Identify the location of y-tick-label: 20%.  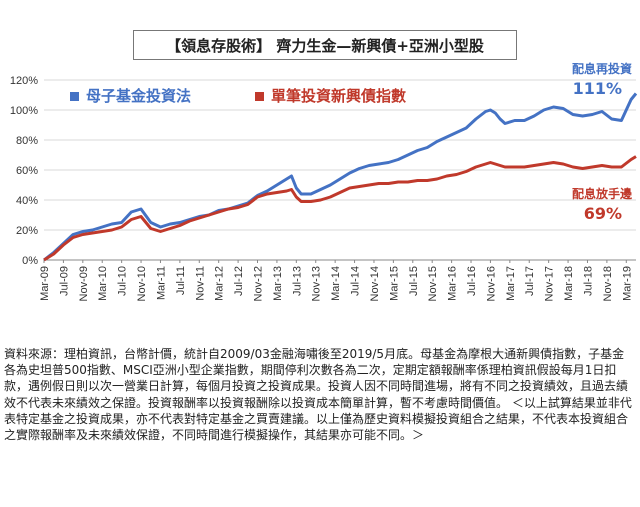
(27, 231).